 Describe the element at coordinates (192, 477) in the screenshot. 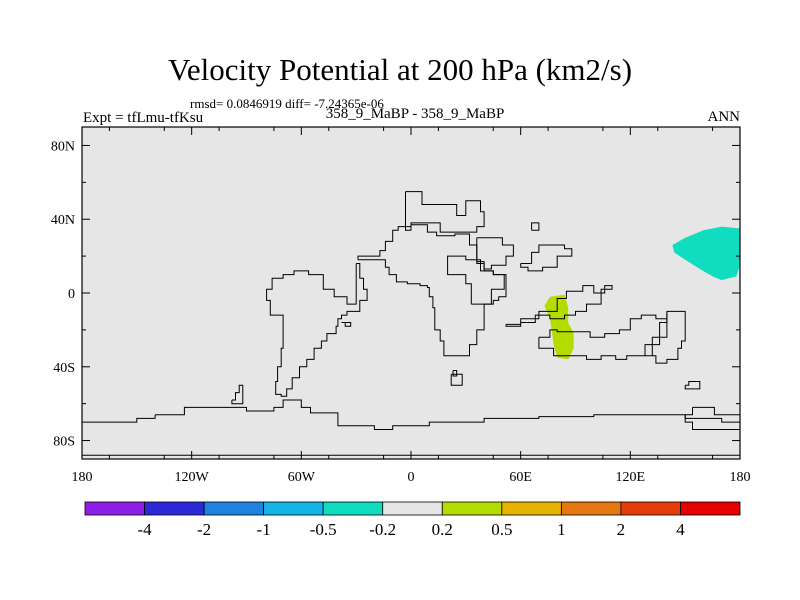

I see `x-tick-label: 120W` at that location.